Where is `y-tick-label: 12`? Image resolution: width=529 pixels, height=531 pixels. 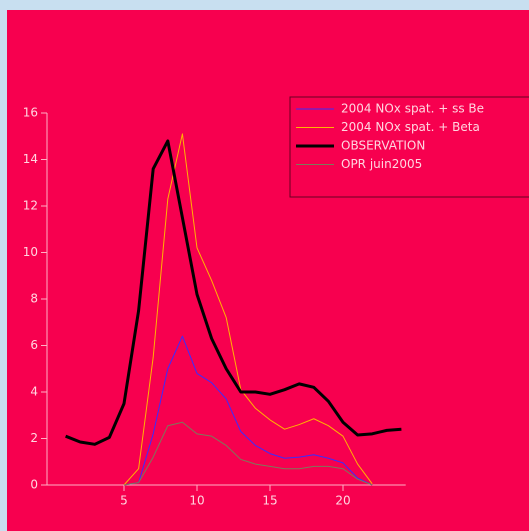
y-tick-label: 12 is located at coordinates (30, 206).